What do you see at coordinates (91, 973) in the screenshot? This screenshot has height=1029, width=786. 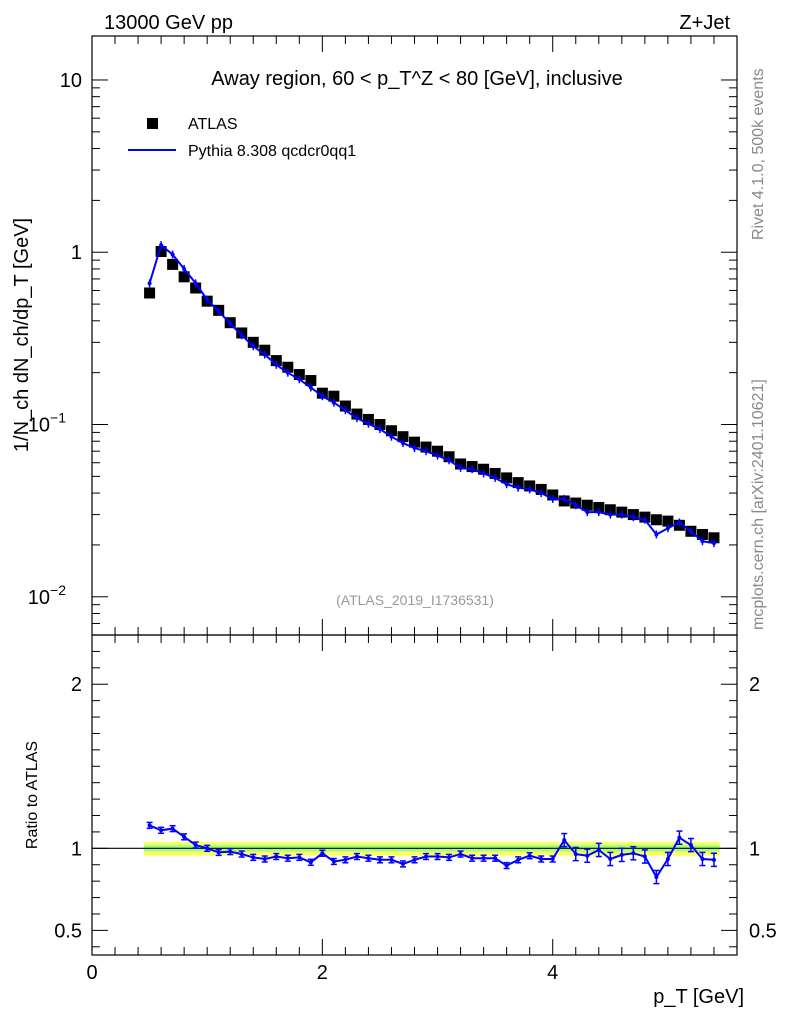 I see `x-tick-label: 0` at bounding box center [91, 973].